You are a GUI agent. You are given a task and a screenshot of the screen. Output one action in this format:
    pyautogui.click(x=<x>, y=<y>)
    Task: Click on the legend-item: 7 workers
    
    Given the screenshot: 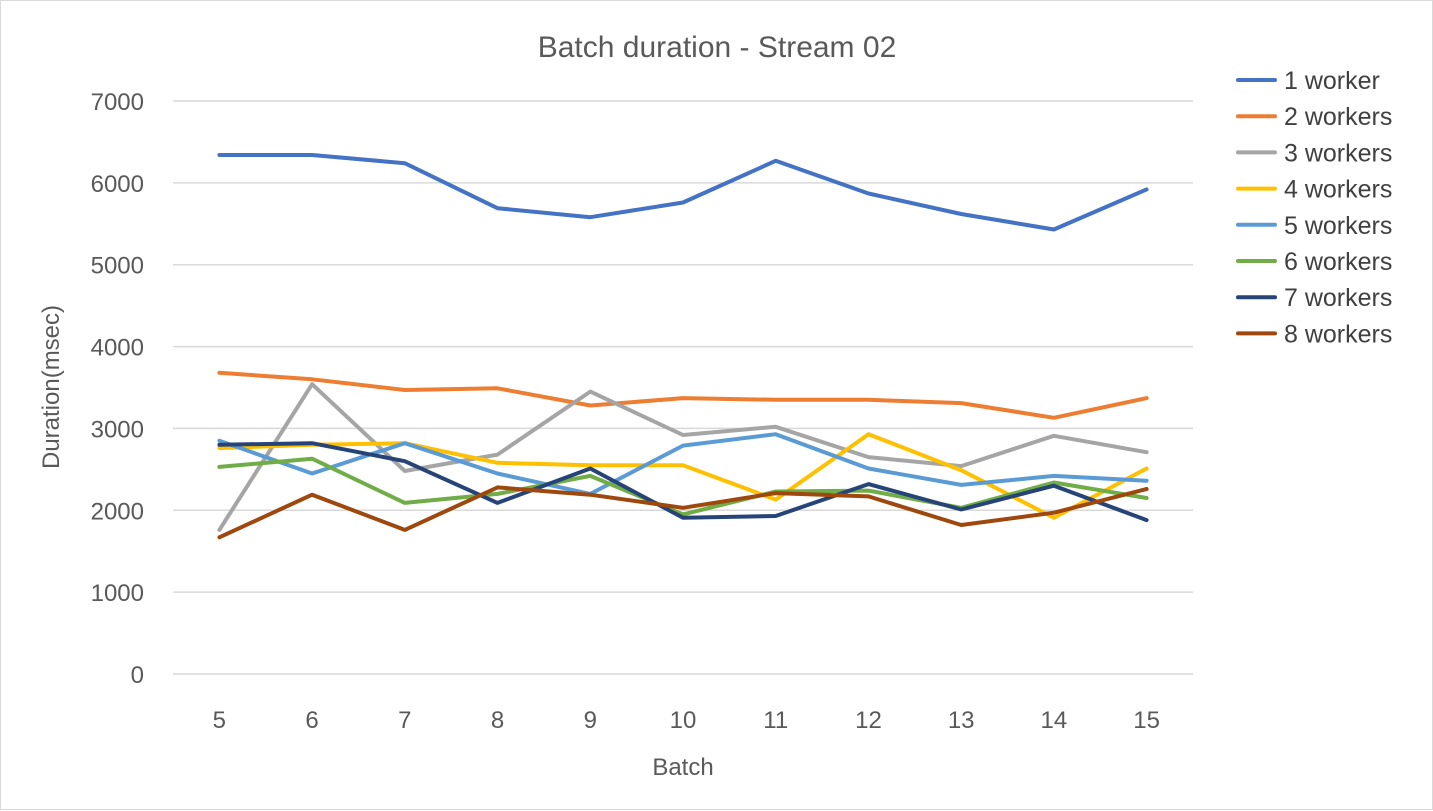 What is the action you would take?
    pyautogui.click(x=1314, y=298)
    